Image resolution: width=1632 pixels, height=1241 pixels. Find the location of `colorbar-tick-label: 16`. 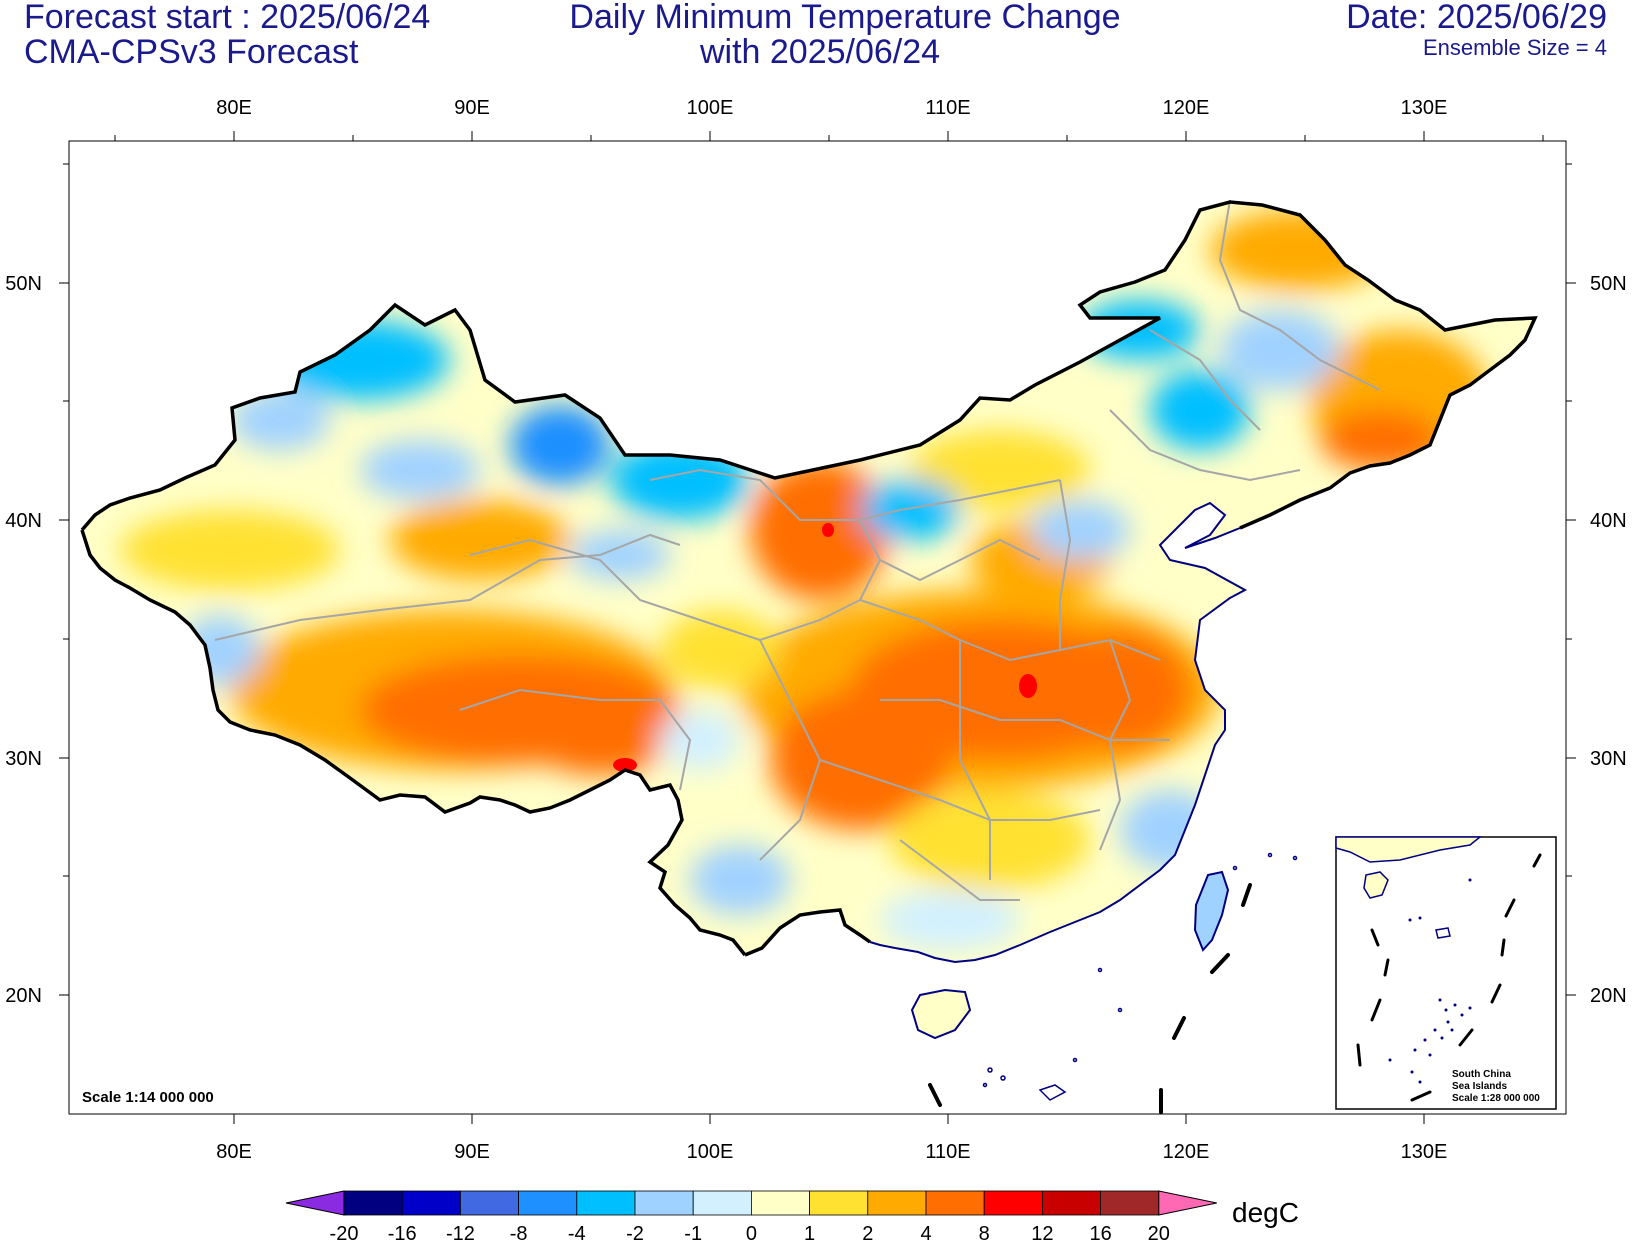

colorbar-tick-label: 16 is located at coordinates (1100, 1232).